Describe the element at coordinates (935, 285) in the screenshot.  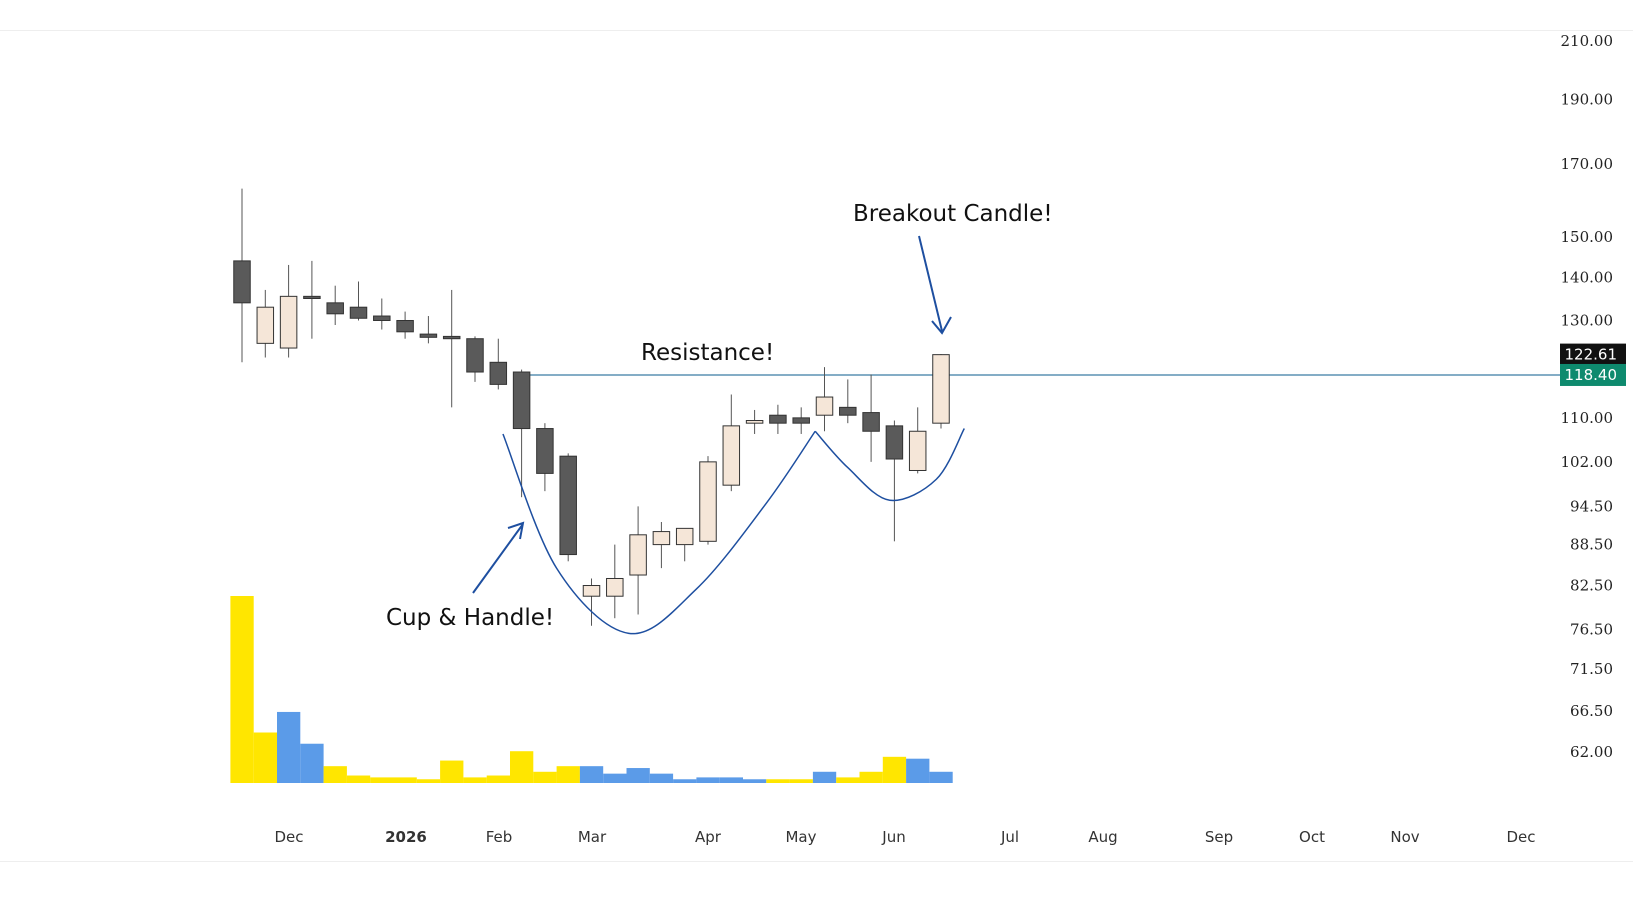
I see `breakout-arrow` at that location.